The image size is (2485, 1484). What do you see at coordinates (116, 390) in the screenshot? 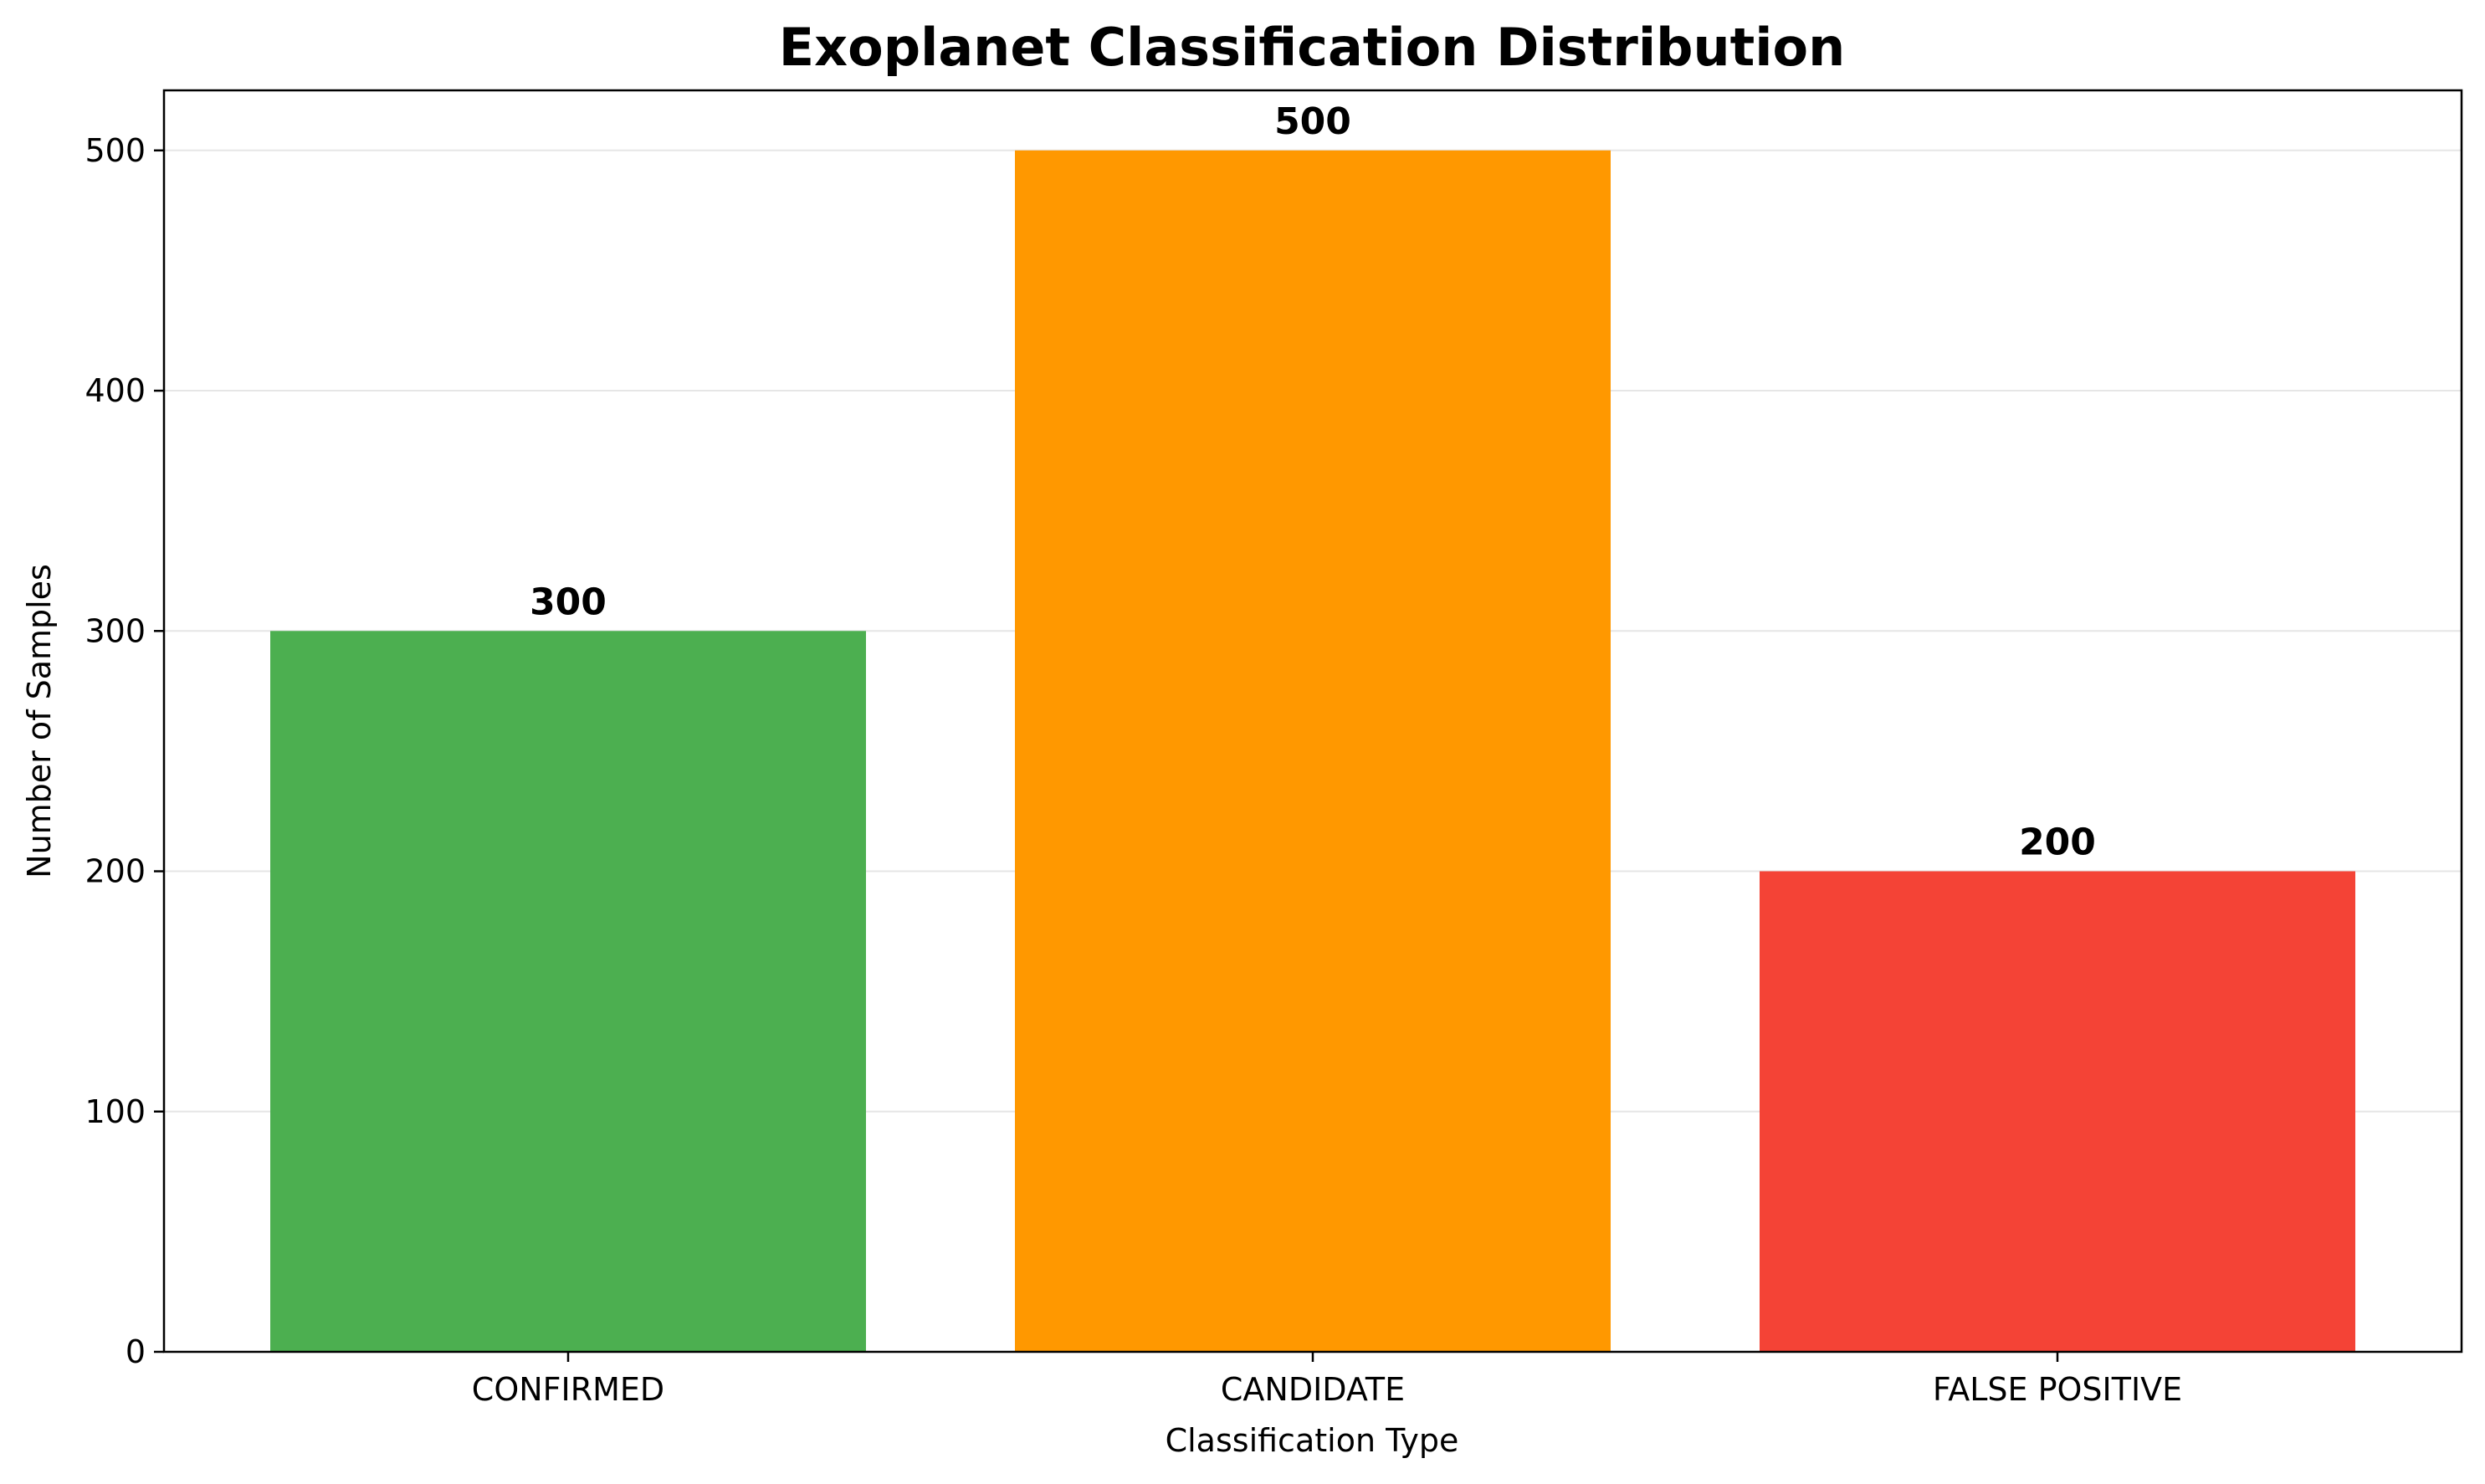
I see `y-tick-label-400: 400` at bounding box center [116, 390].